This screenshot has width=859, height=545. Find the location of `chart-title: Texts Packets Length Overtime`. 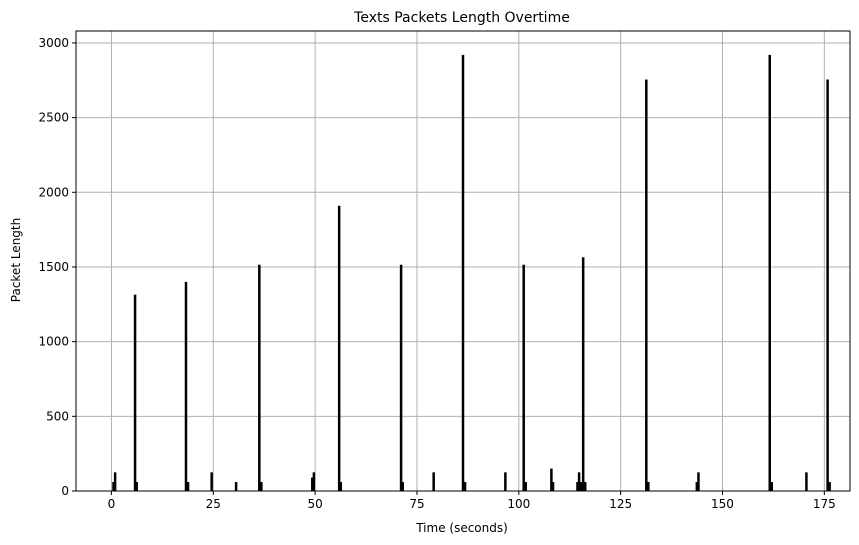

chart-title: Texts Packets Length Overtime is located at coordinates (461, 18).